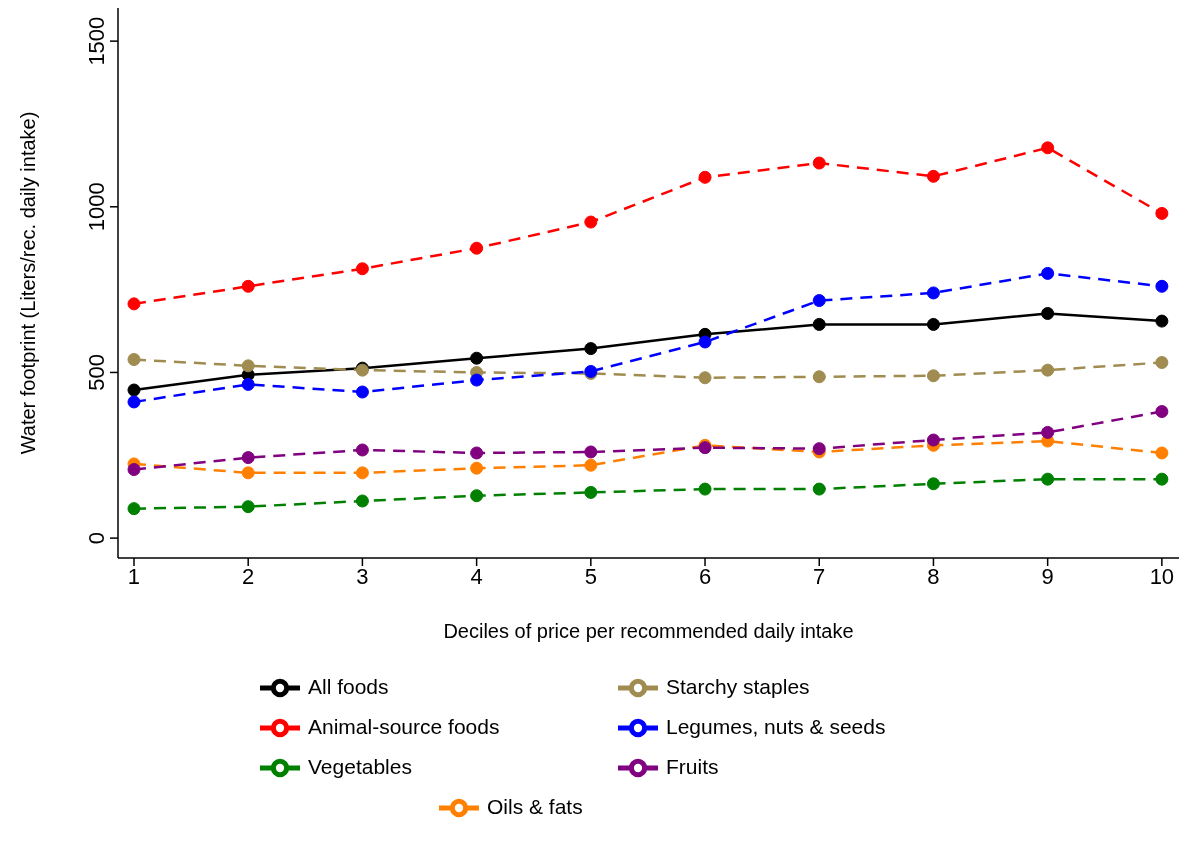 This screenshot has width=1191, height=842. I want to click on legend-label: Starchy staples, so click(738, 686).